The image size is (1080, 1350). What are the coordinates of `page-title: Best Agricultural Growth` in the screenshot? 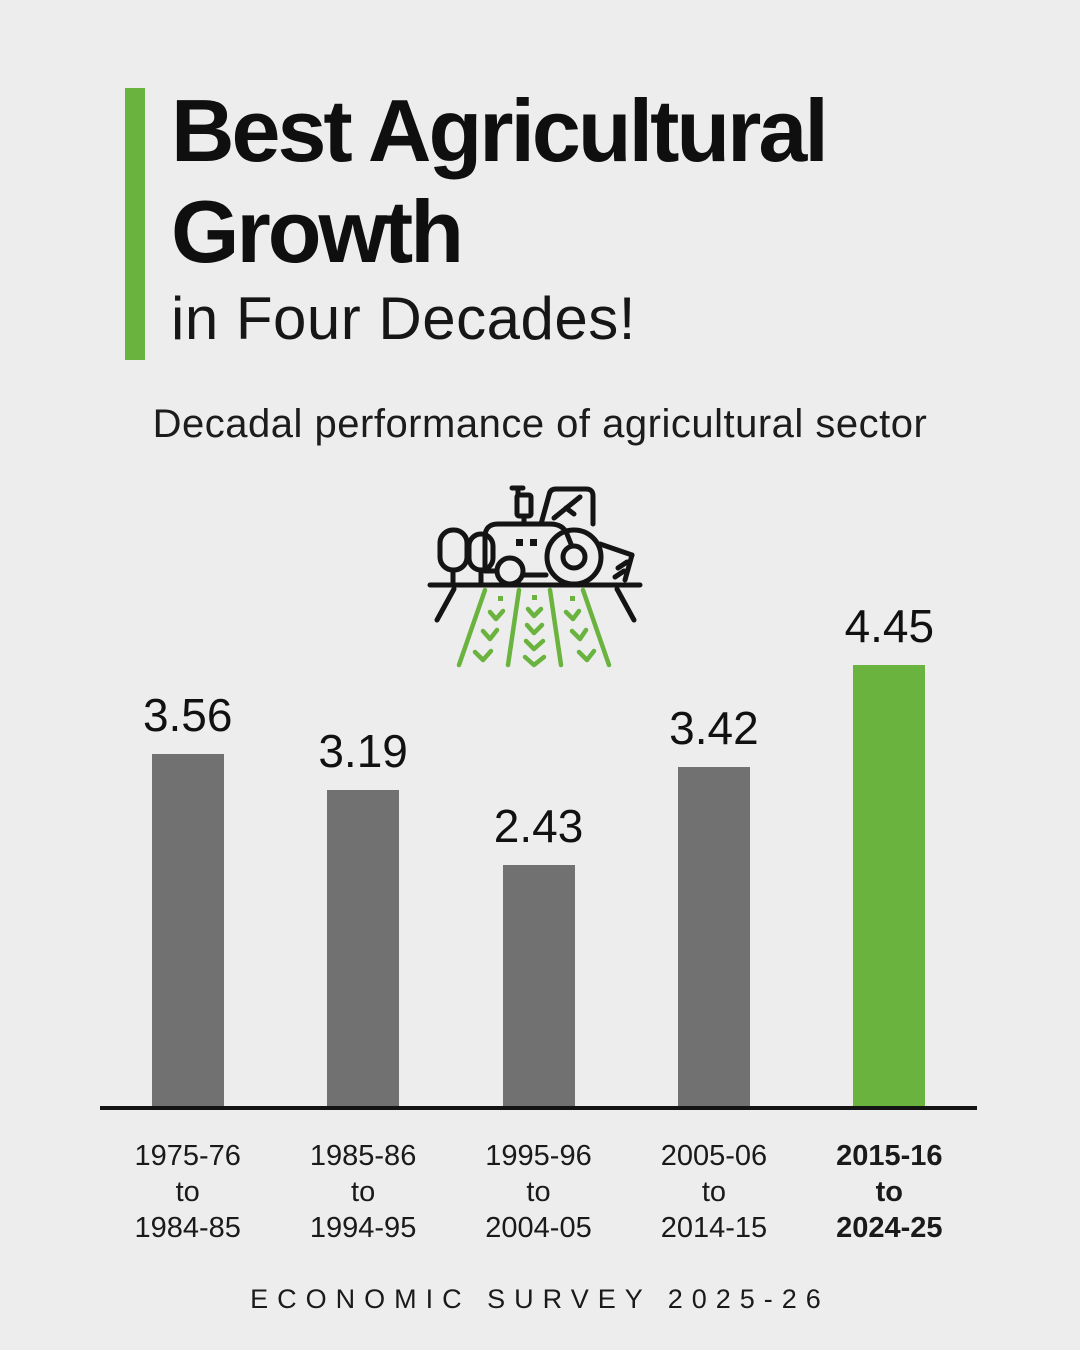 It's located at (500, 181).